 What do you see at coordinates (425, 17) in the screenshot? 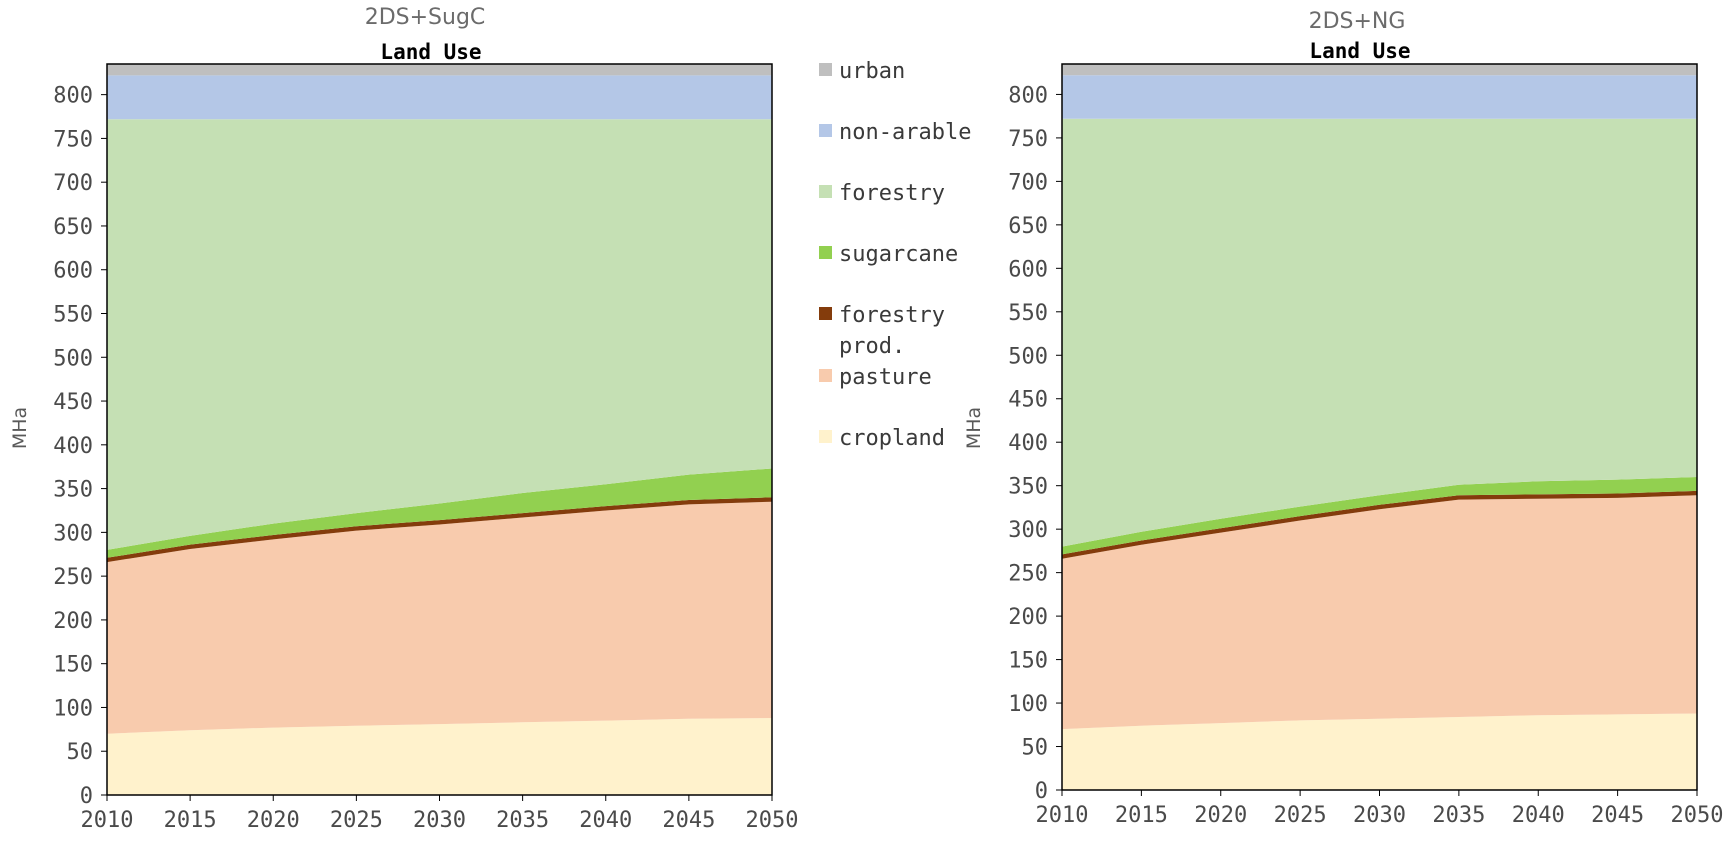
I see `chart-suptitle: 2DS+SugC` at bounding box center [425, 17].